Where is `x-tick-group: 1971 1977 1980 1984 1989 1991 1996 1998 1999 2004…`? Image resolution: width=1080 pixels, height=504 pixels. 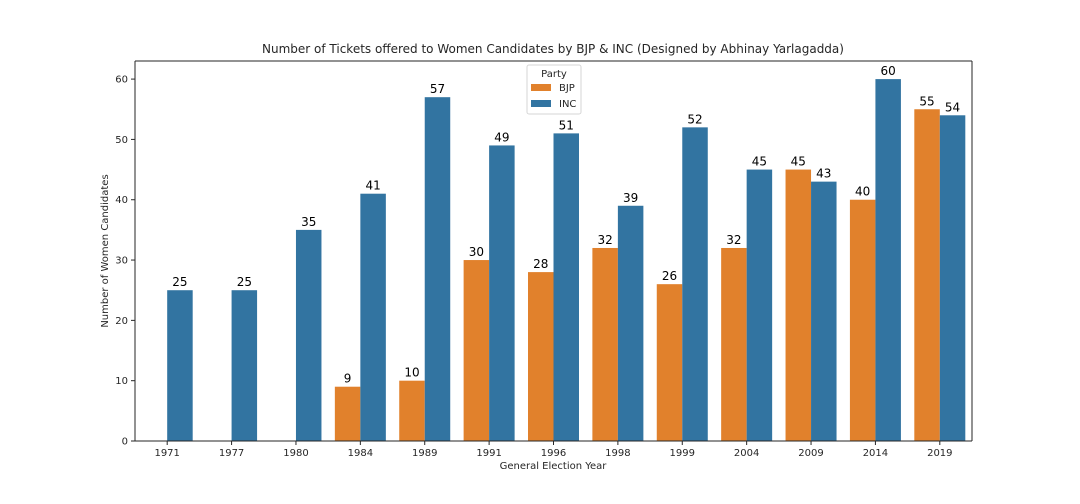
x-tick-group: 1971 1977 1980 1984 1989 1991 1996 1998 1999 2004… is located at coordinates (553, 450).